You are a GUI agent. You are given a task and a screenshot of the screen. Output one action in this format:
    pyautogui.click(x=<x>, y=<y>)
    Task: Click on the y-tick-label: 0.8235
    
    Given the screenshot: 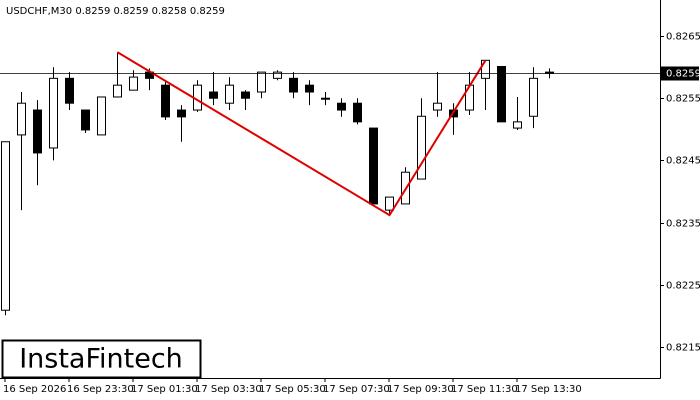 What is the action you would take?
    pyautogui.click(x=683, y=224)
    